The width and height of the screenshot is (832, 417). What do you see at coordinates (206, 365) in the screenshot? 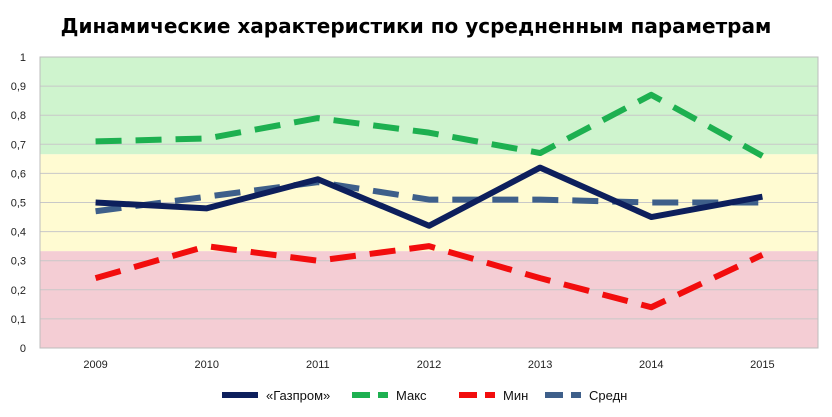
I see `x-tick-label: 2010` at bounding box center [206, 365].